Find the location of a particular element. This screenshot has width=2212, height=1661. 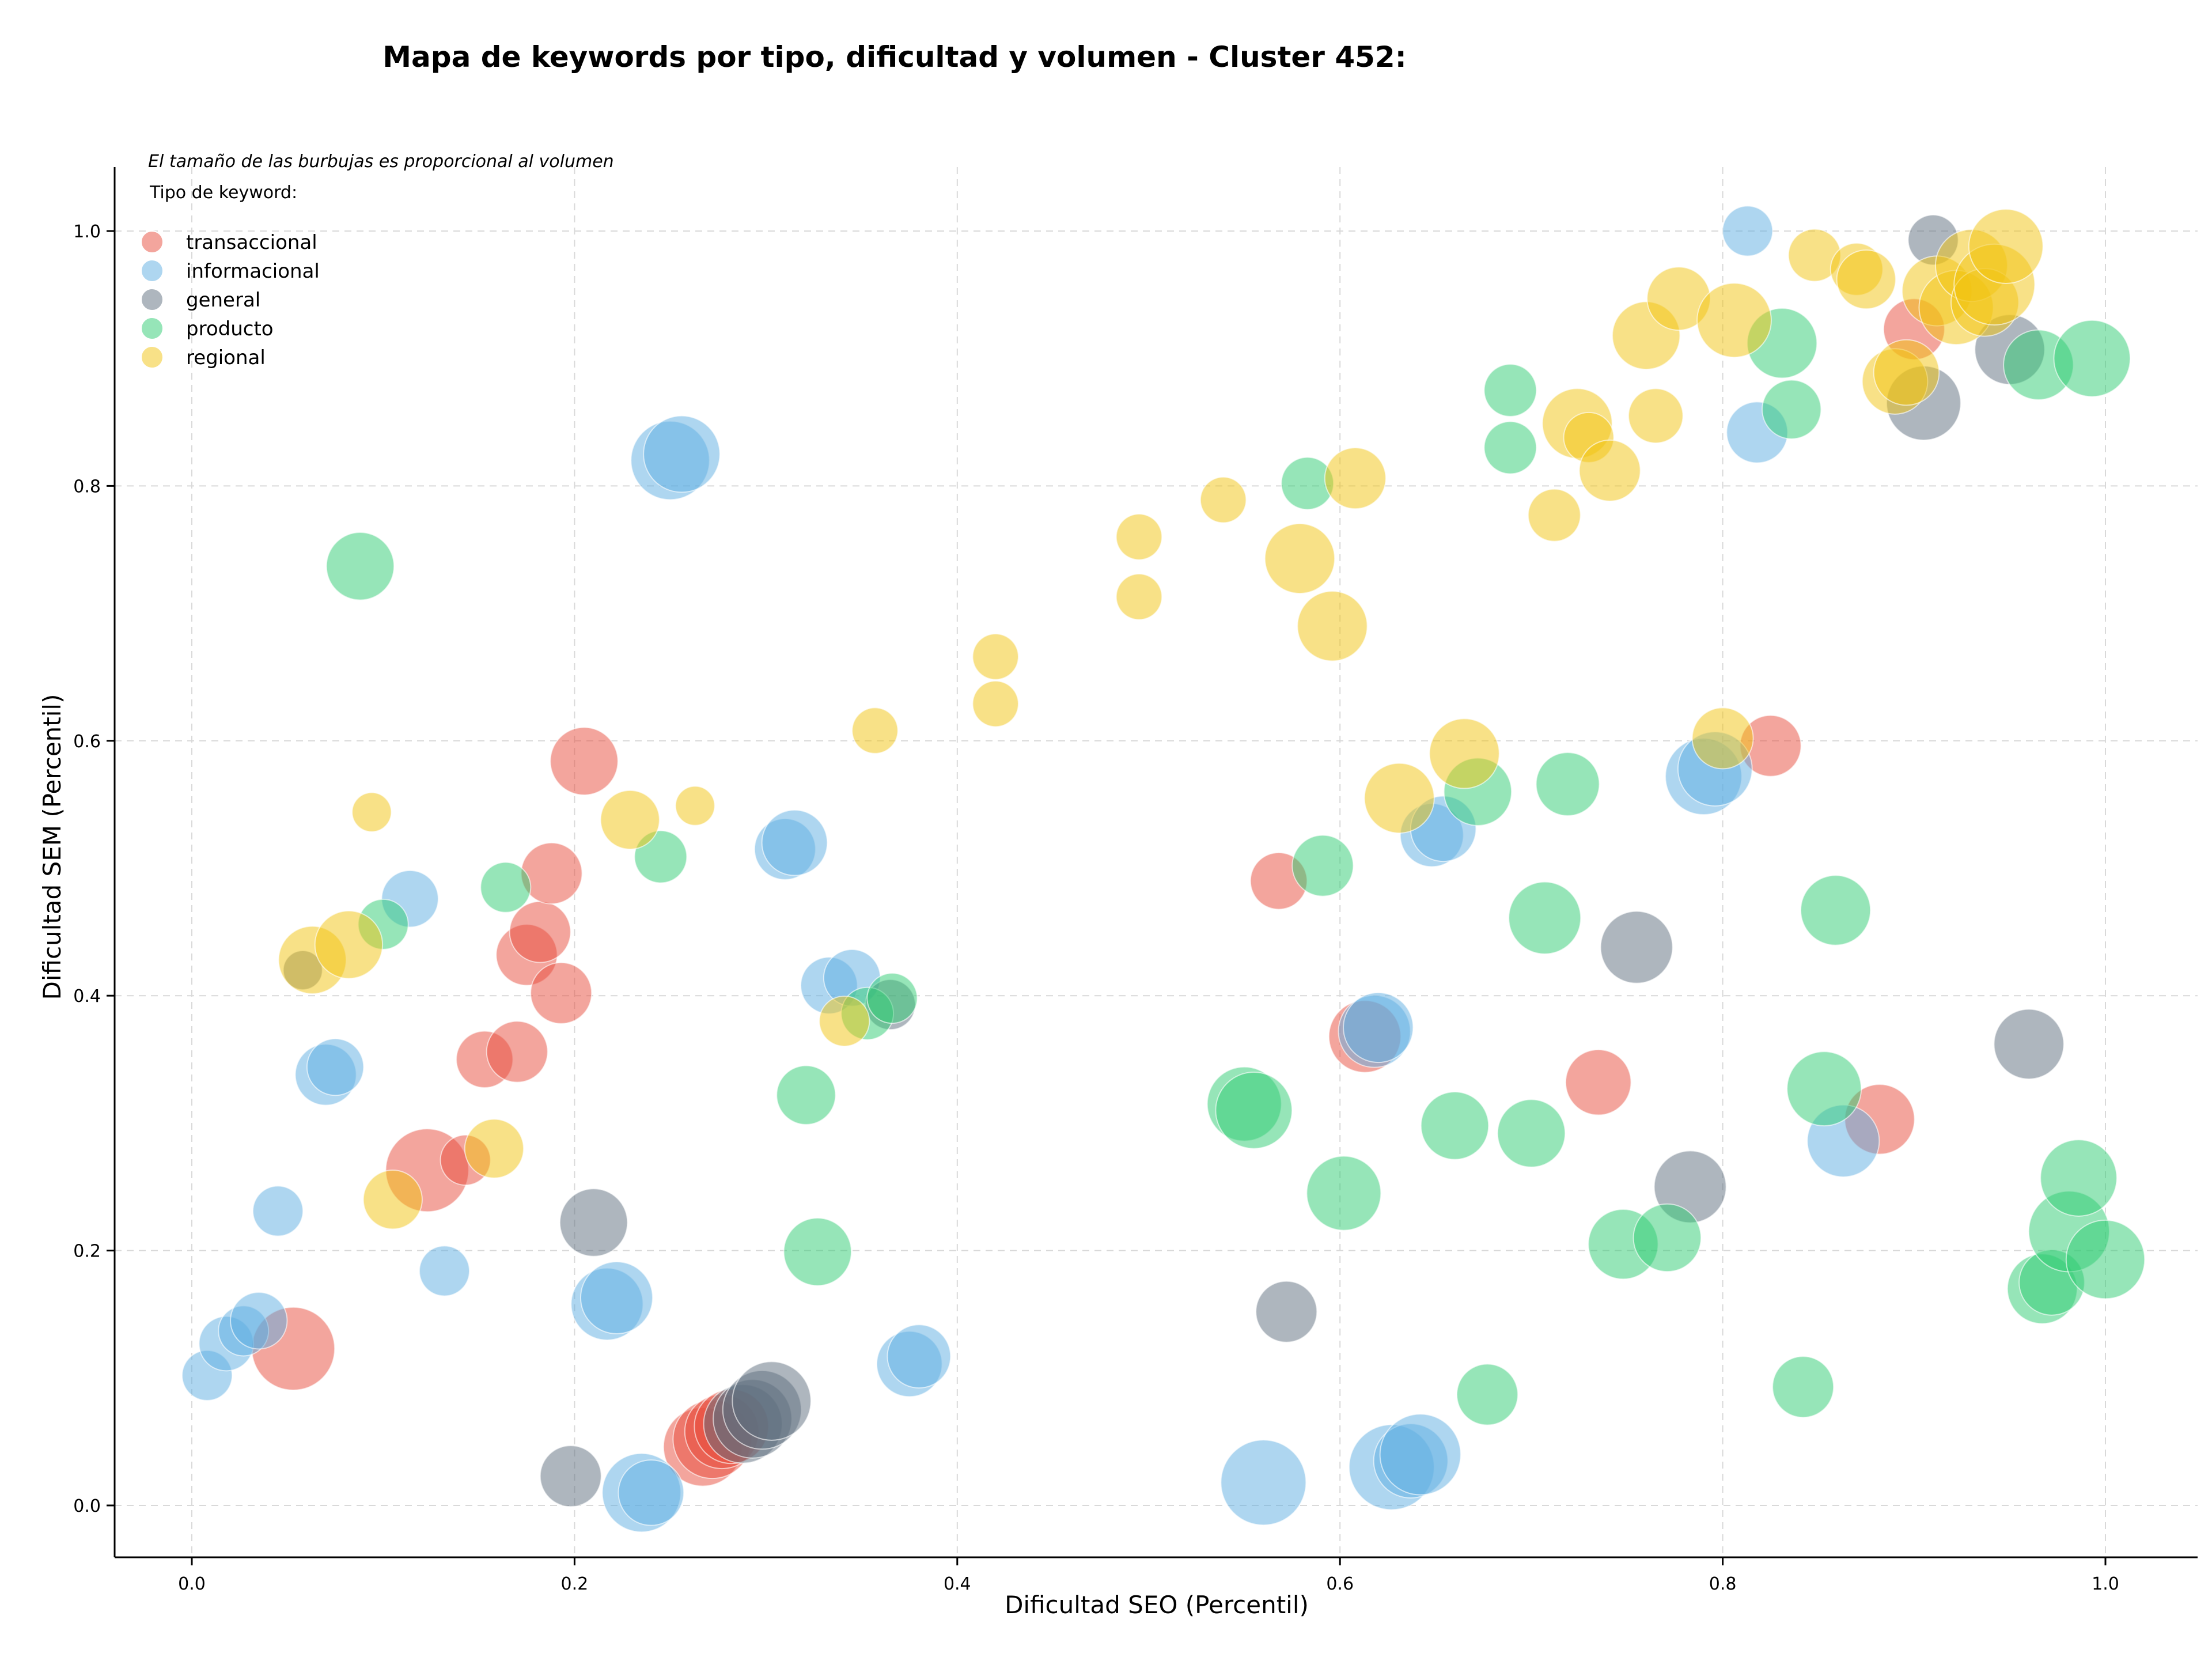

x-tick-label: 0.4 is located at coordinates (957, 1584).